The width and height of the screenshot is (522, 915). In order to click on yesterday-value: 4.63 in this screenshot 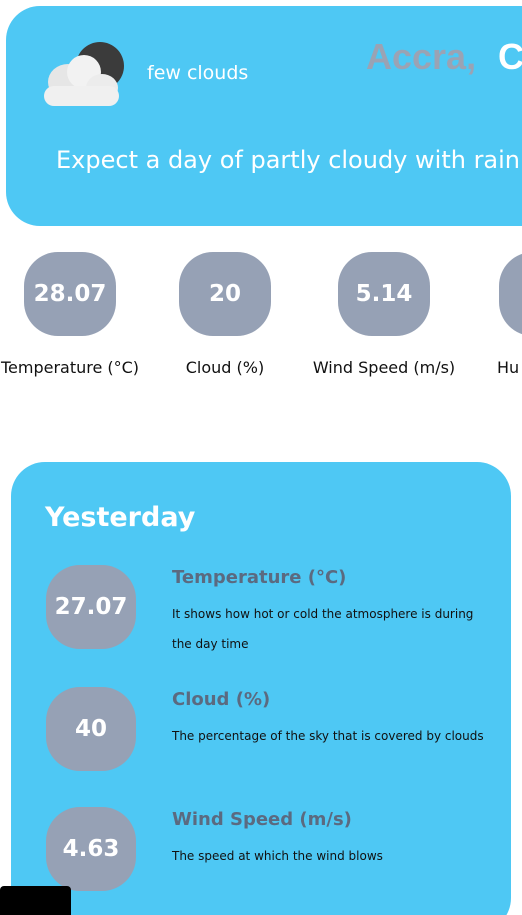, I will do `click(91, 849)`.